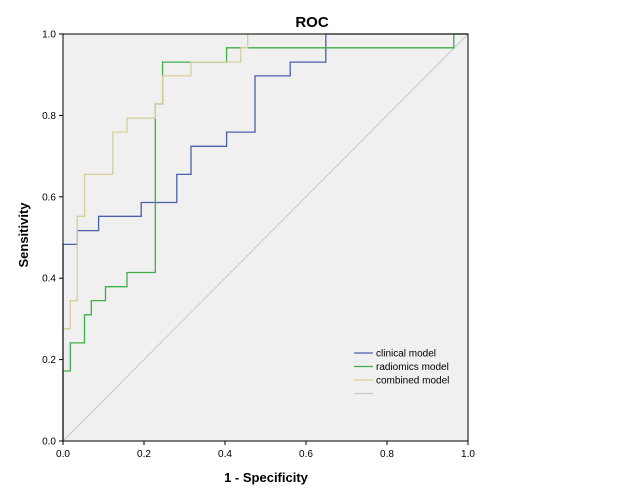 This screenshot has height=501, width=626. I want to click on x-axis-label: 1 - Specificity, so click(266, 477).